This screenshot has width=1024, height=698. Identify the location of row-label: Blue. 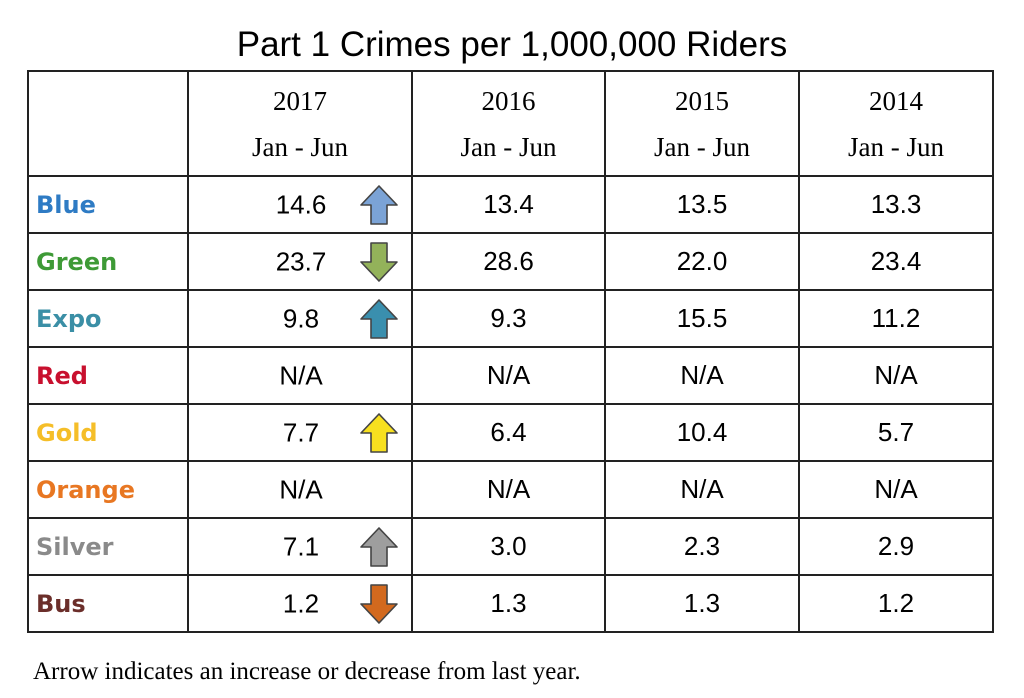
(108, 204).